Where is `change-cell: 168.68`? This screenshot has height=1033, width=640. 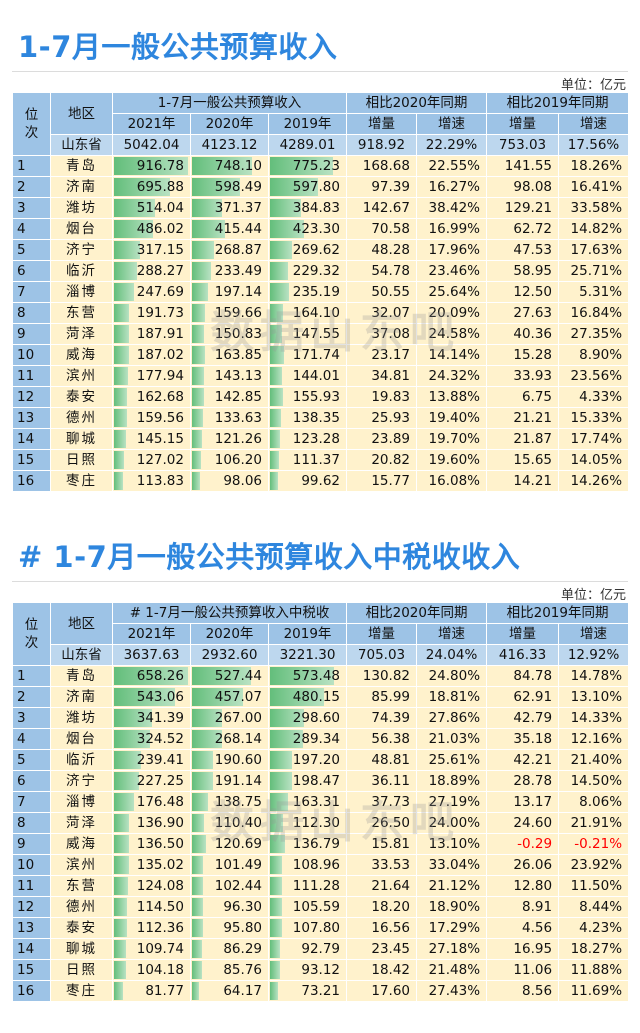
change-cell: 168.68 is located at coordinates (381, 166).